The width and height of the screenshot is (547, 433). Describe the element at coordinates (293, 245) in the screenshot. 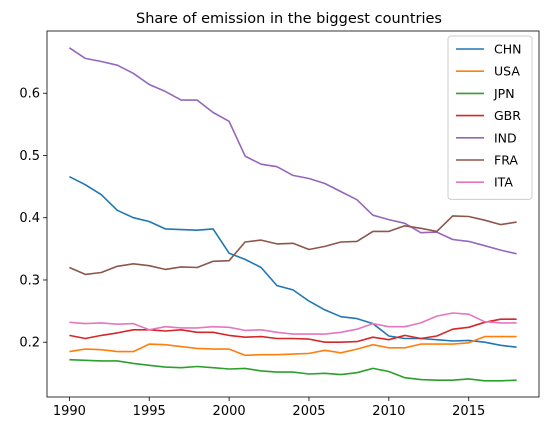

I see `series-line-fra` at that location.